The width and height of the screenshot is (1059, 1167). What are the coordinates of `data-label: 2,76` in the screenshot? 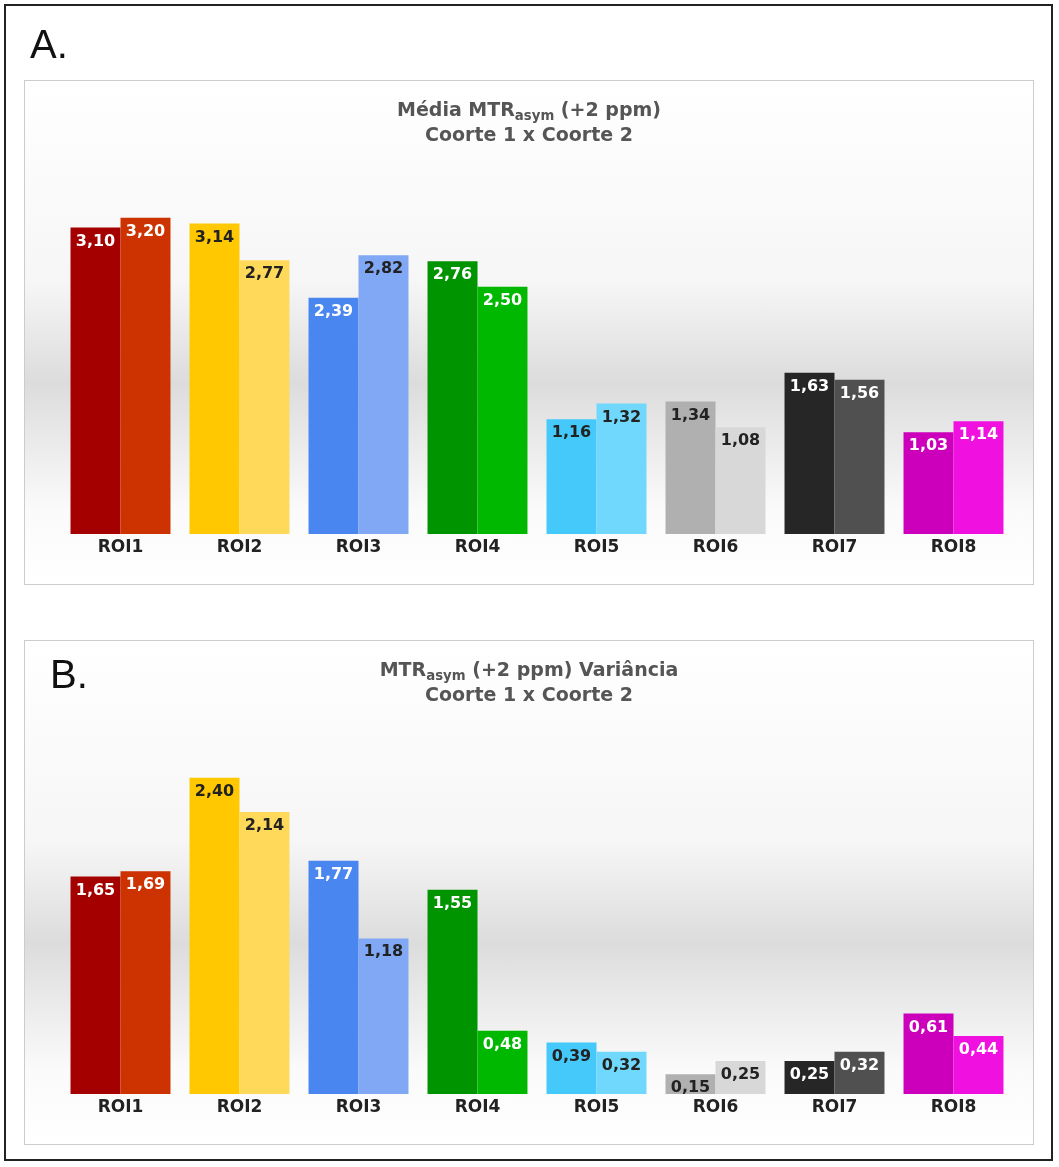 It's located at (452, 274).